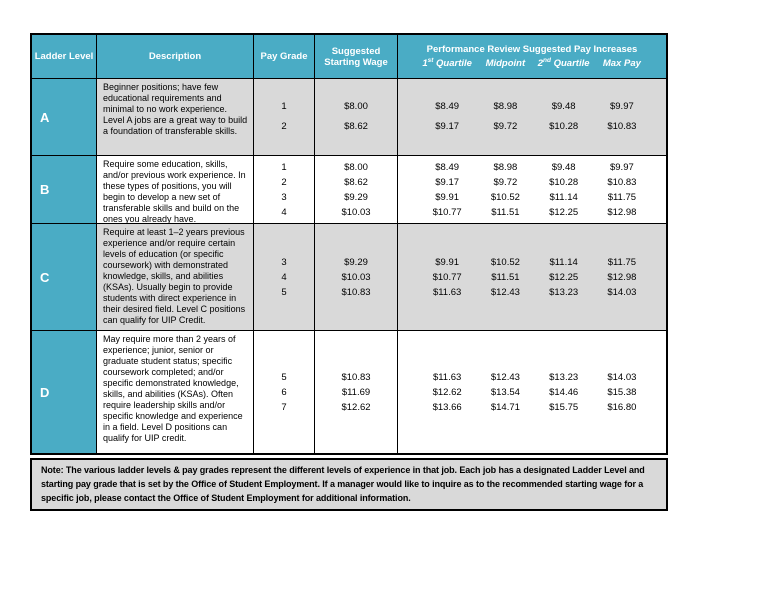  What do you see at coordinates (447, 277) in the screenshot?
I see `first-quartile-values: $9.91 $10.77 $11.63` at bounding box center [447, 277].